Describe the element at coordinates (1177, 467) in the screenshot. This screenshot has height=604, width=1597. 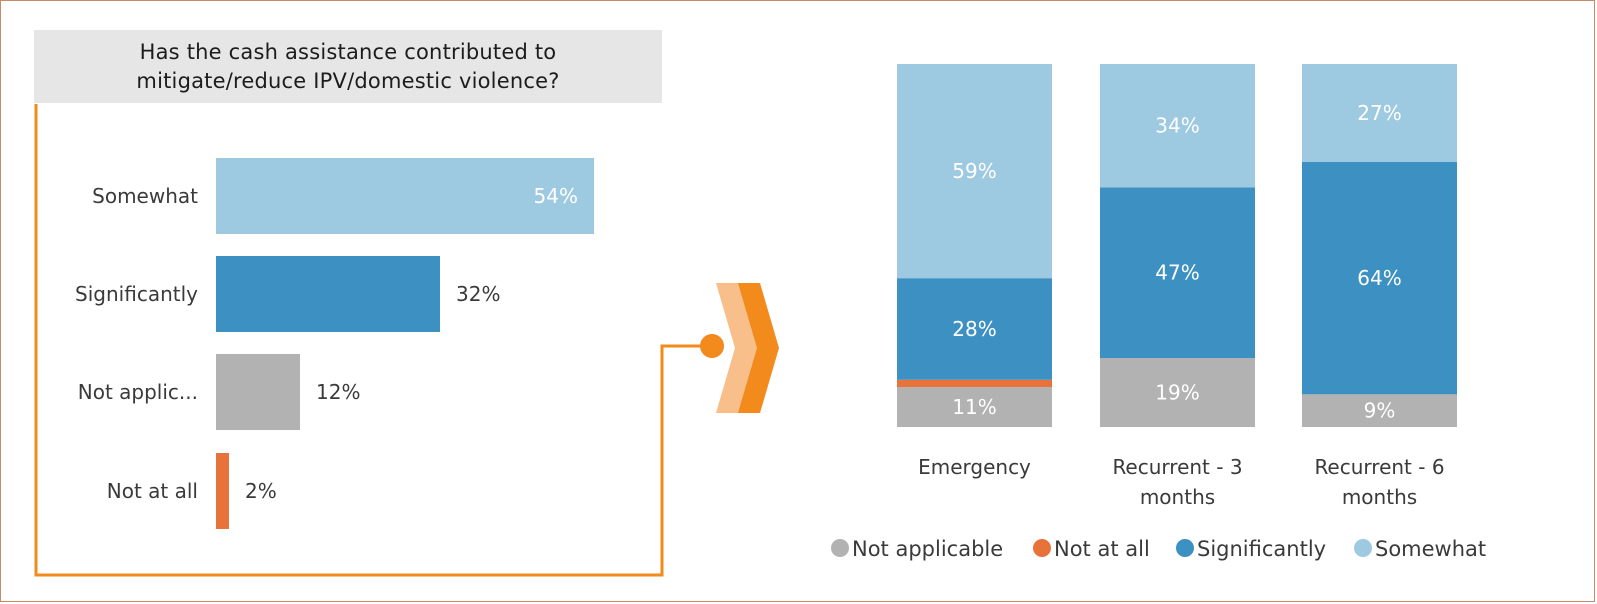
I see `column-category-label: Recurrent - 3` at that location.